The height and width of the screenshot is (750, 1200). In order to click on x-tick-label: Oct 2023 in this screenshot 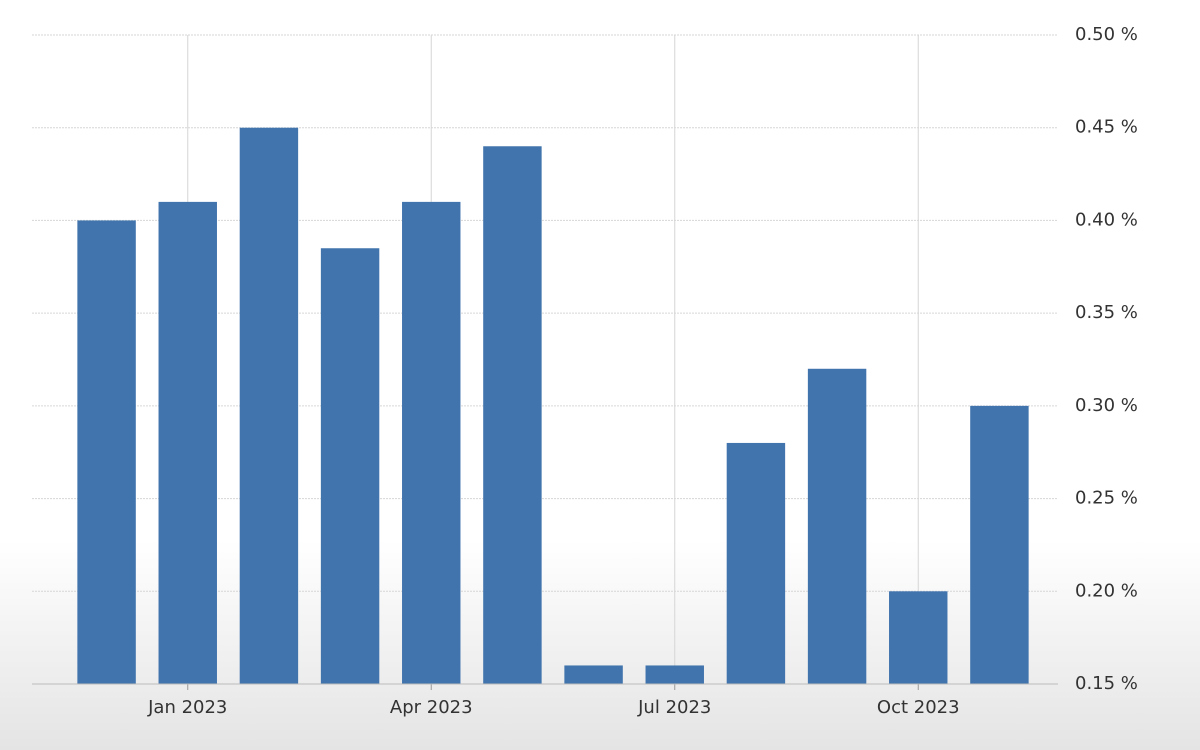, I will do `click(918, 707)`.